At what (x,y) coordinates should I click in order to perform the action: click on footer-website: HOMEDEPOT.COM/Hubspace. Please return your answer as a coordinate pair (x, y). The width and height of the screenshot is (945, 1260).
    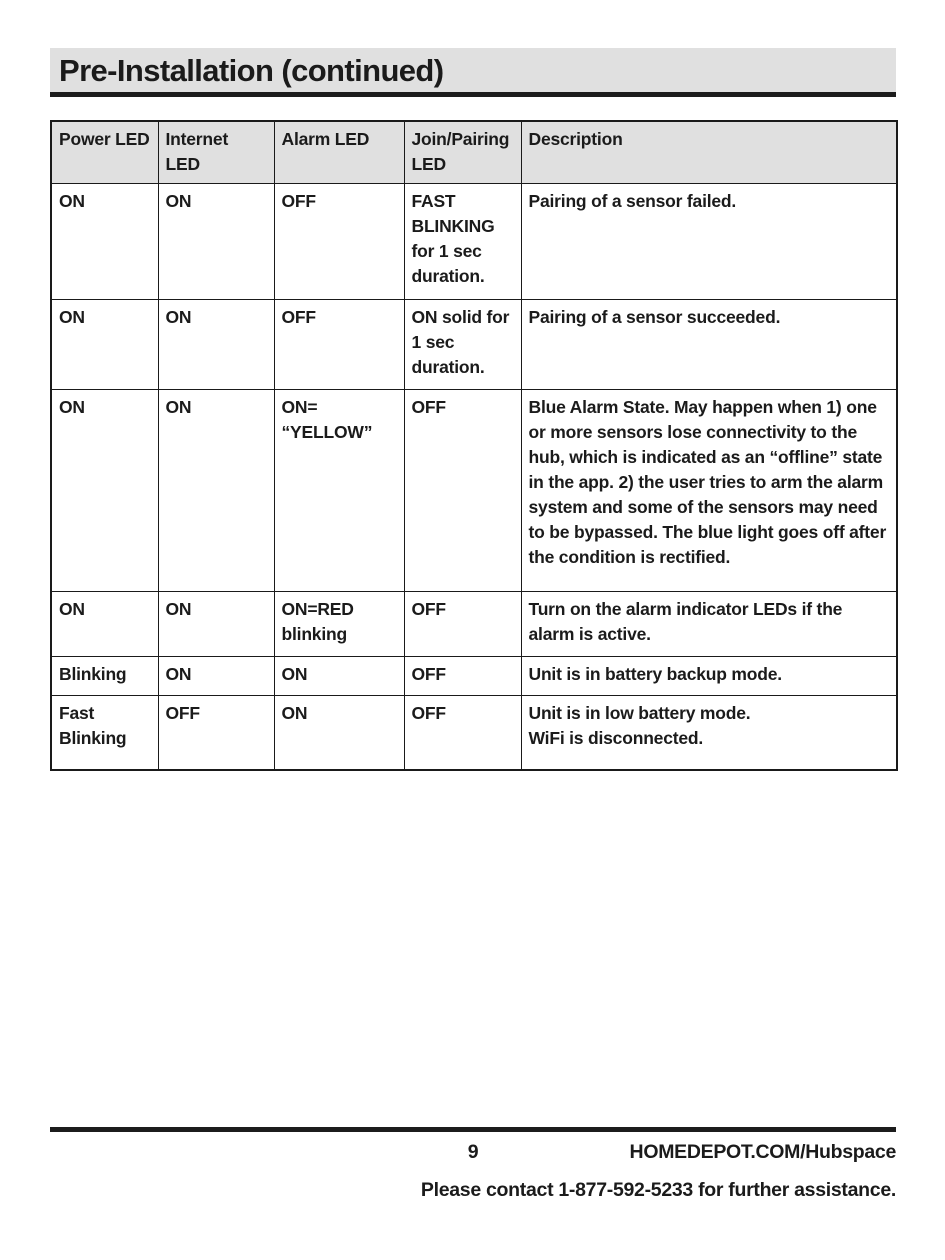
    Looking at the image, I should click on (763, 1152).